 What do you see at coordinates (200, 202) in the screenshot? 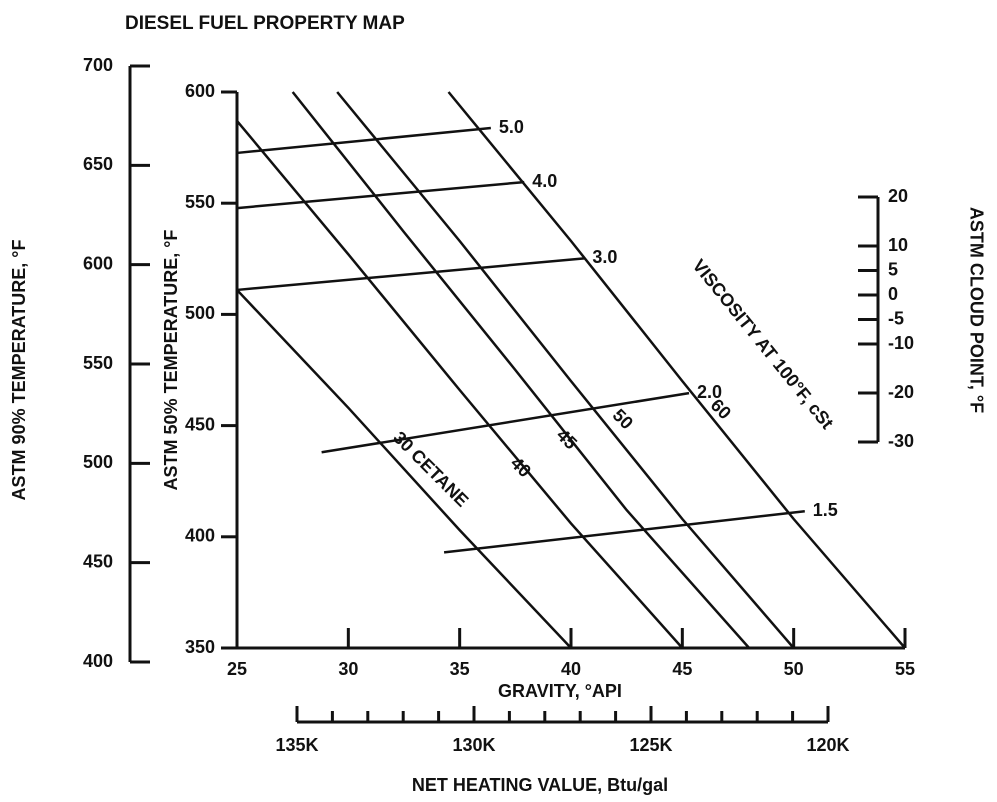
I see `y-tick-label: 550` at bounding box center [200, 202].